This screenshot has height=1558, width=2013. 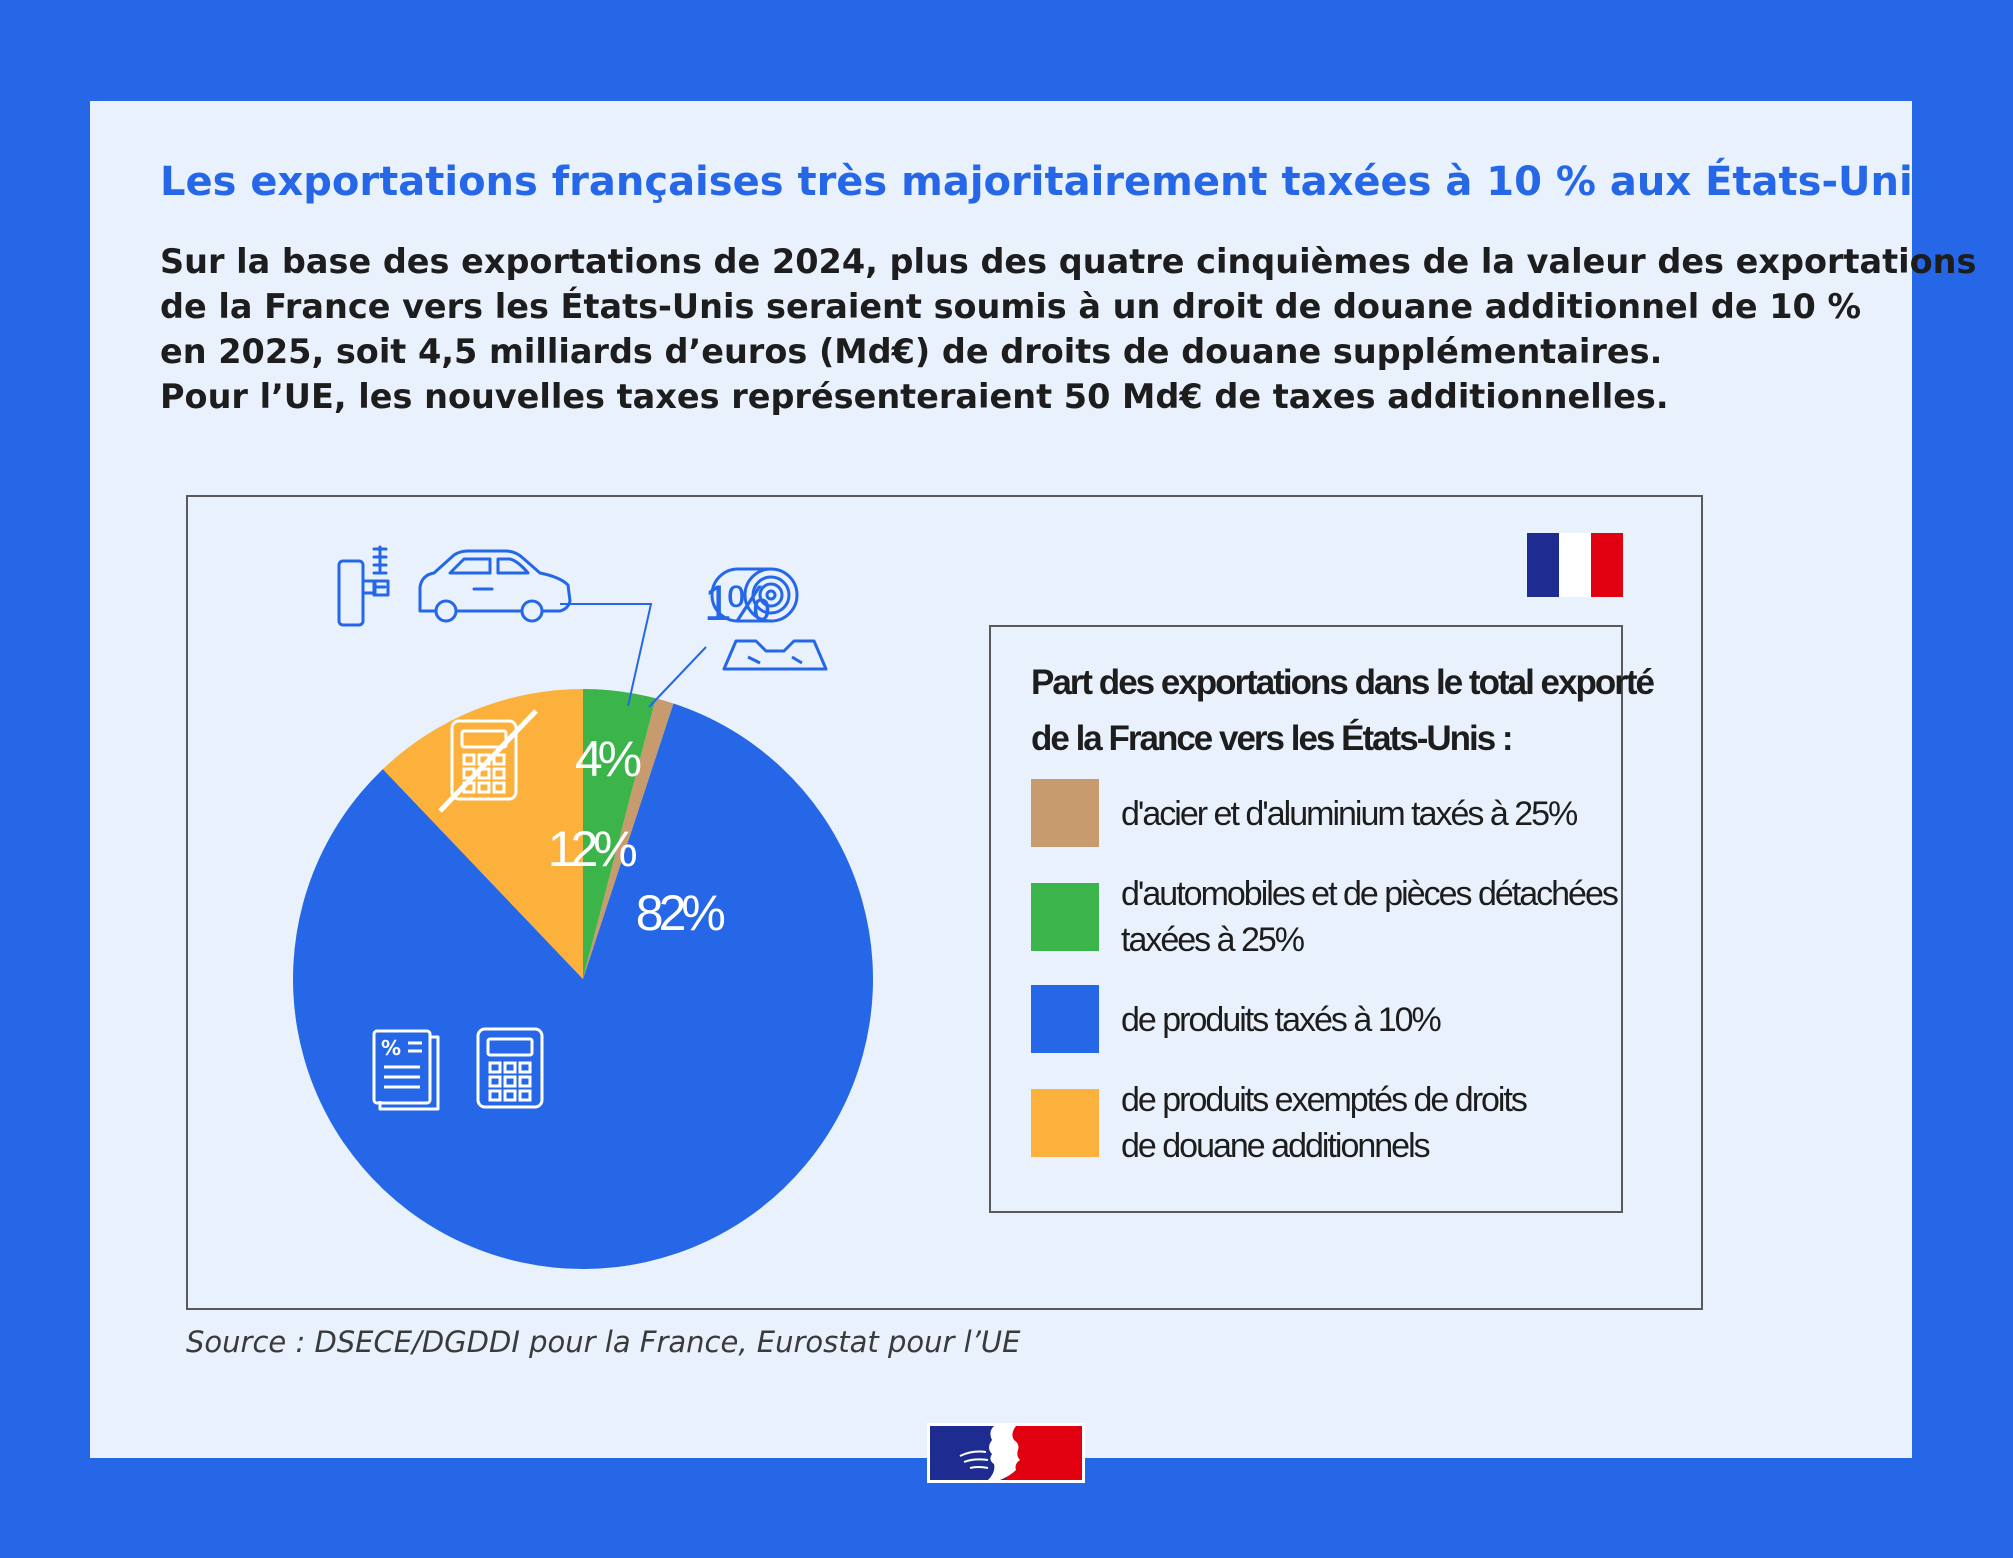 I want to click on marianne-logo, so click(x=1006, y=1453).